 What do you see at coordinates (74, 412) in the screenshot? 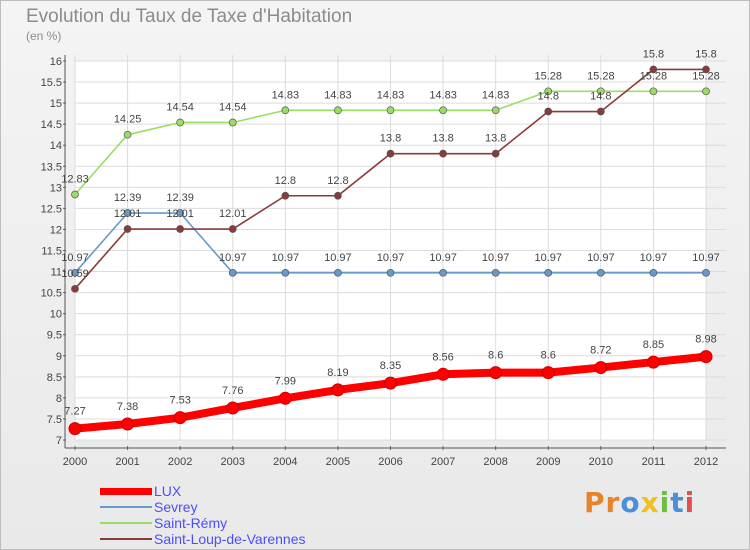
I see `data-label-lux: 7.27` at bounding box center [74, 412].